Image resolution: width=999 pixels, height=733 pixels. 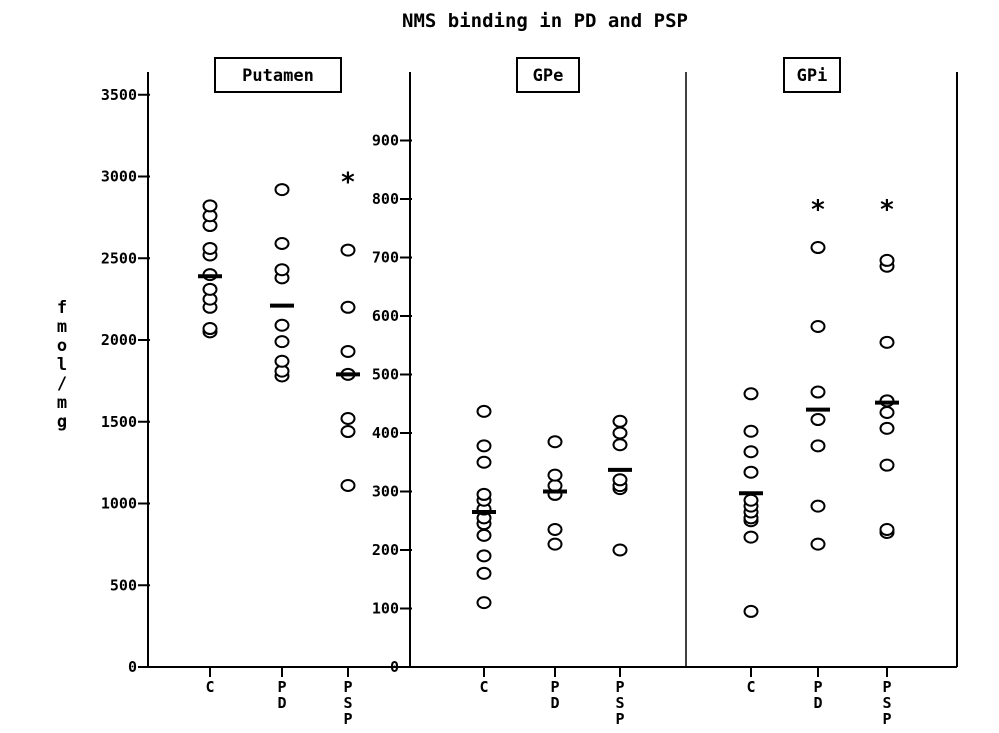 What do you see at coordinates (62, 308) in the screenshot?
I see `y-axis-label-char: f` at bounding box center [62, 308].